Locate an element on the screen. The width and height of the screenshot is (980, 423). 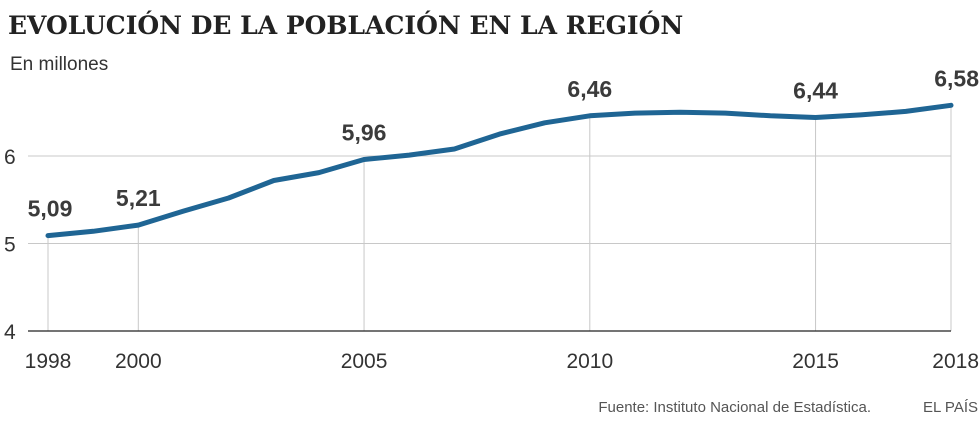
chart-title: EVOLUCIÓN DE LA POBLACIÓN EN LA REGIÓN is located at coordinates (345, 25).